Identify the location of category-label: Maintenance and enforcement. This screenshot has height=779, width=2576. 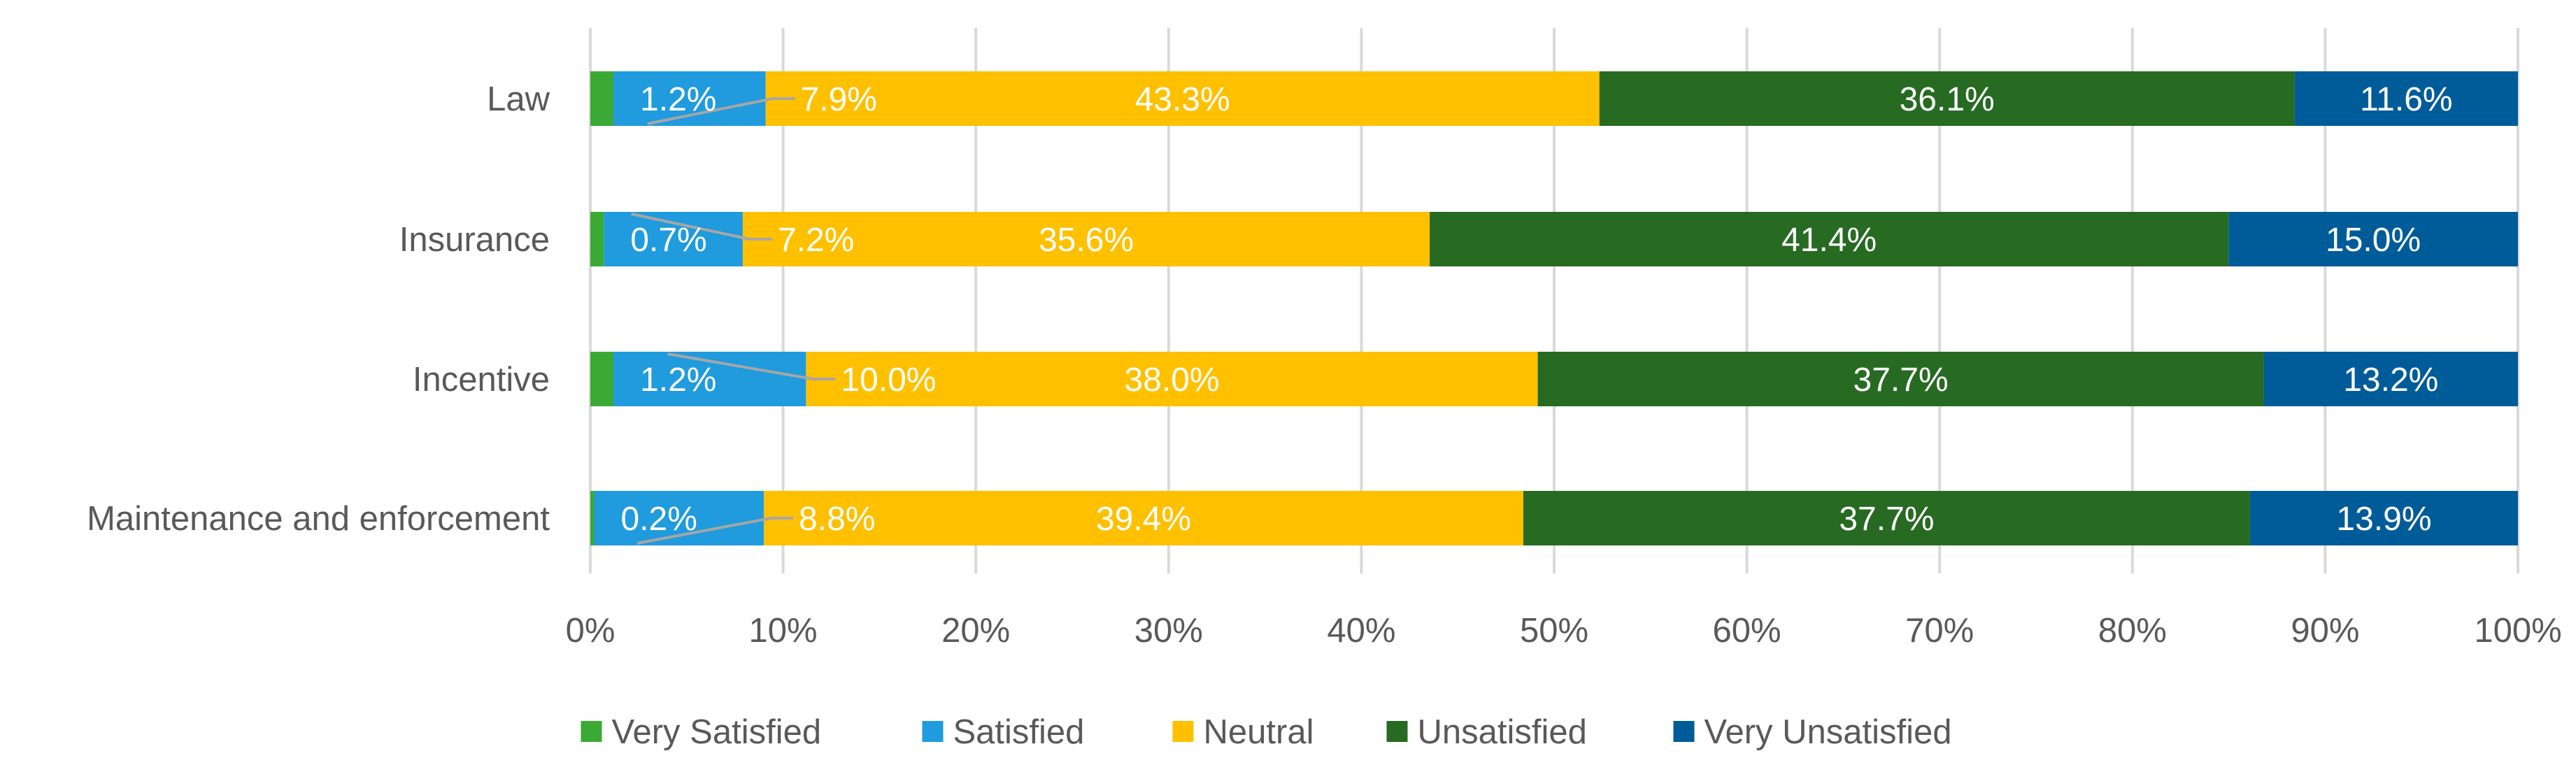
(318, 519).